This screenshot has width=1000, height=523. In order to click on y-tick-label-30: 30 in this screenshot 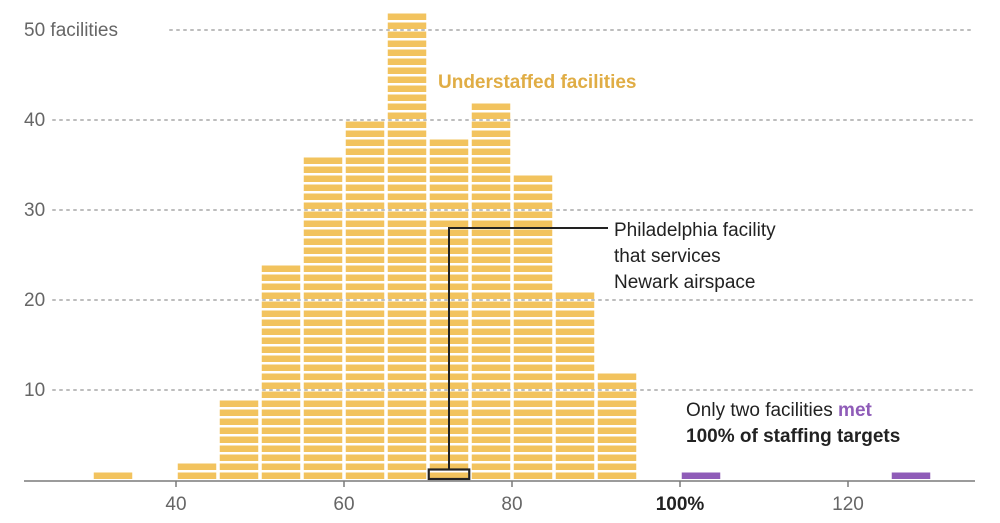, I will do `click(34, 210)`.